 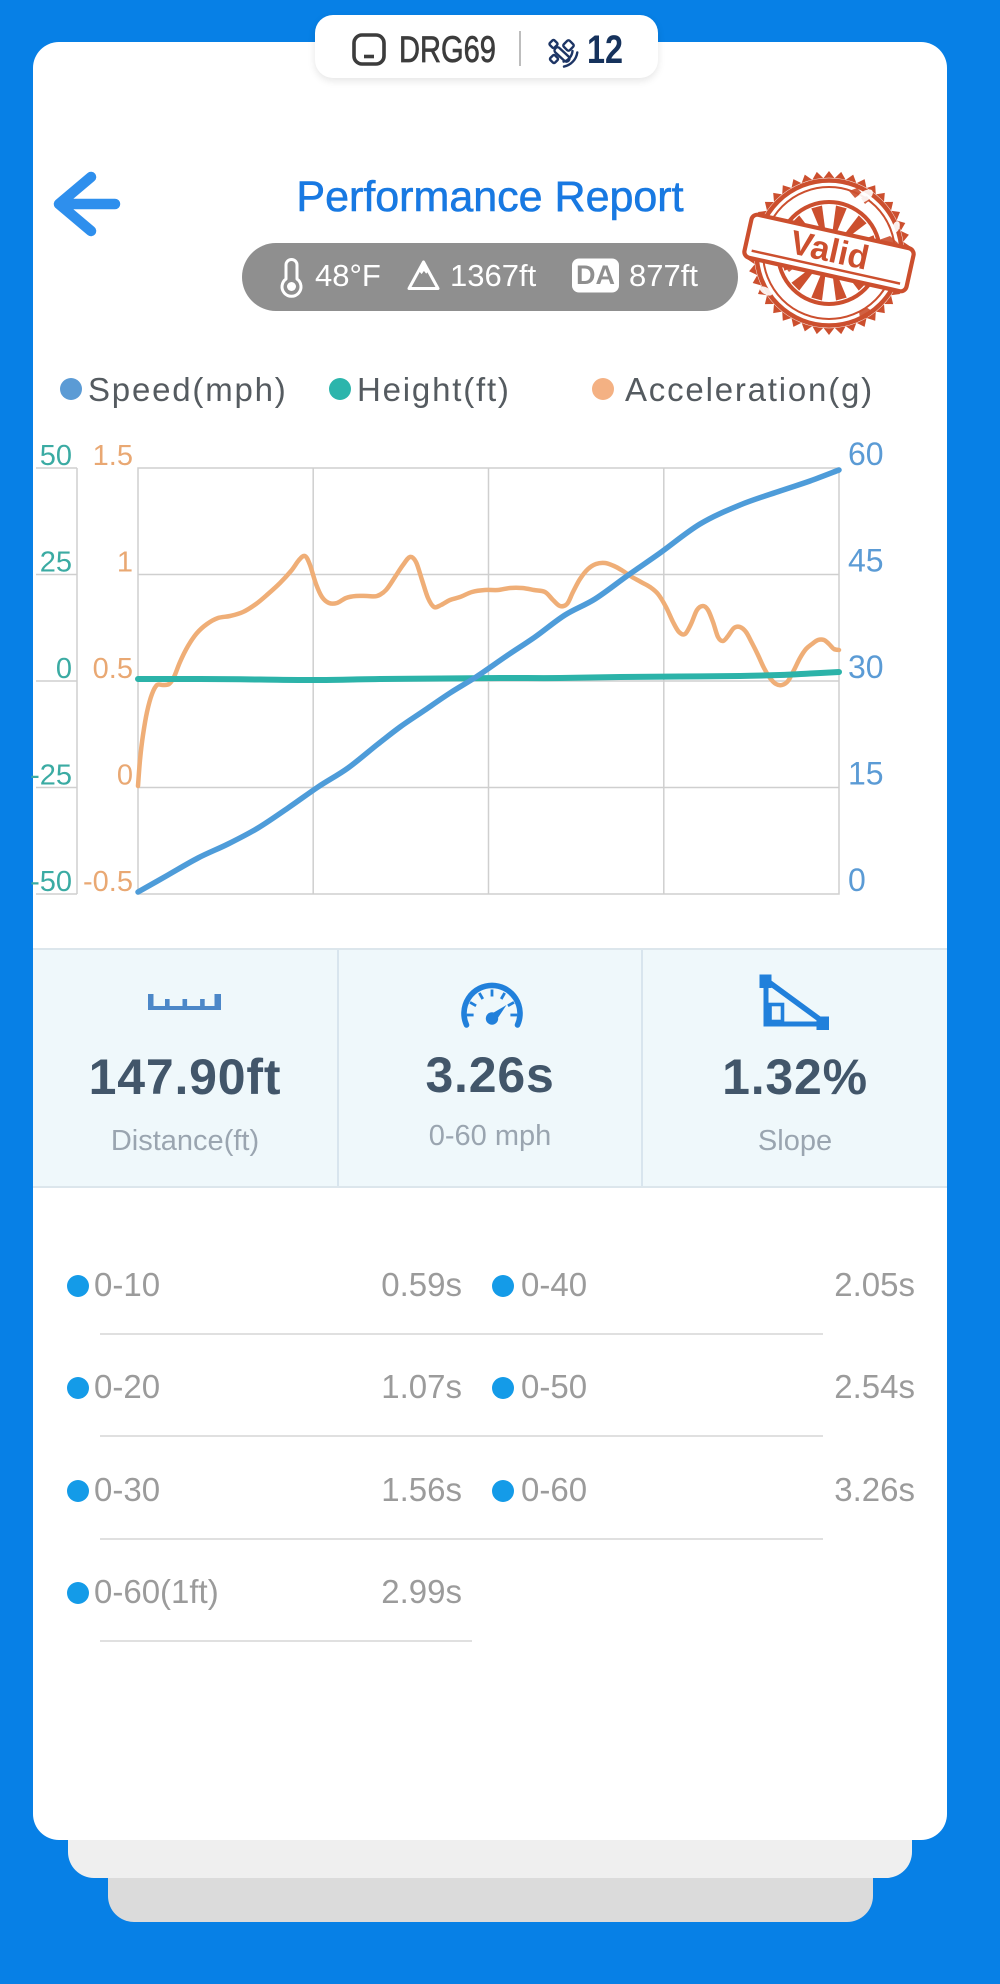 I want to click on svg-text: 50, so click(x=56, y=456).